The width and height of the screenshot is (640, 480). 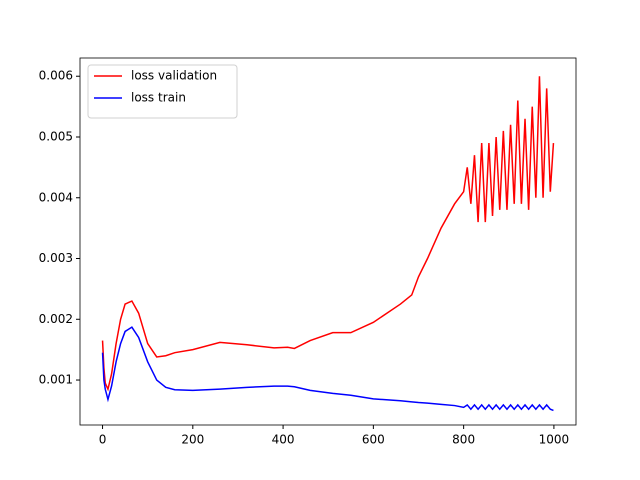 I want to click on legend-label: loss train, so click(x=158, y=98).